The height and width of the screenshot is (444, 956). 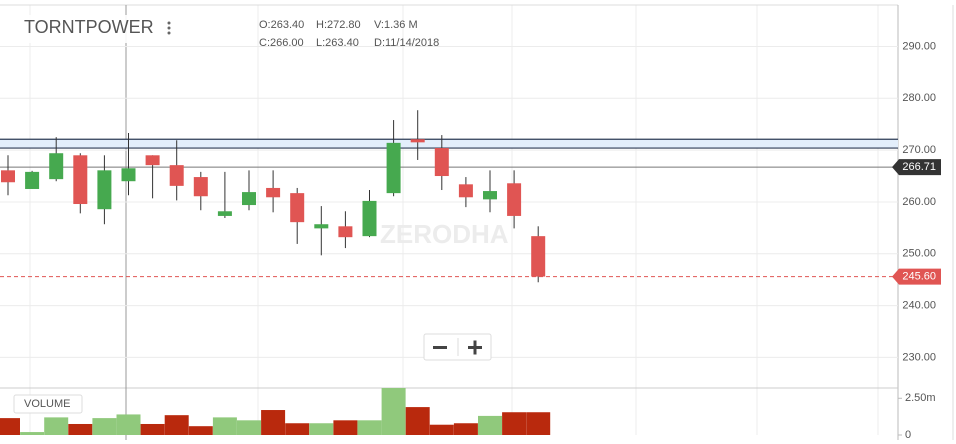 I want to click on info-date: D:11/14/2018, so click(x=406, y=43).